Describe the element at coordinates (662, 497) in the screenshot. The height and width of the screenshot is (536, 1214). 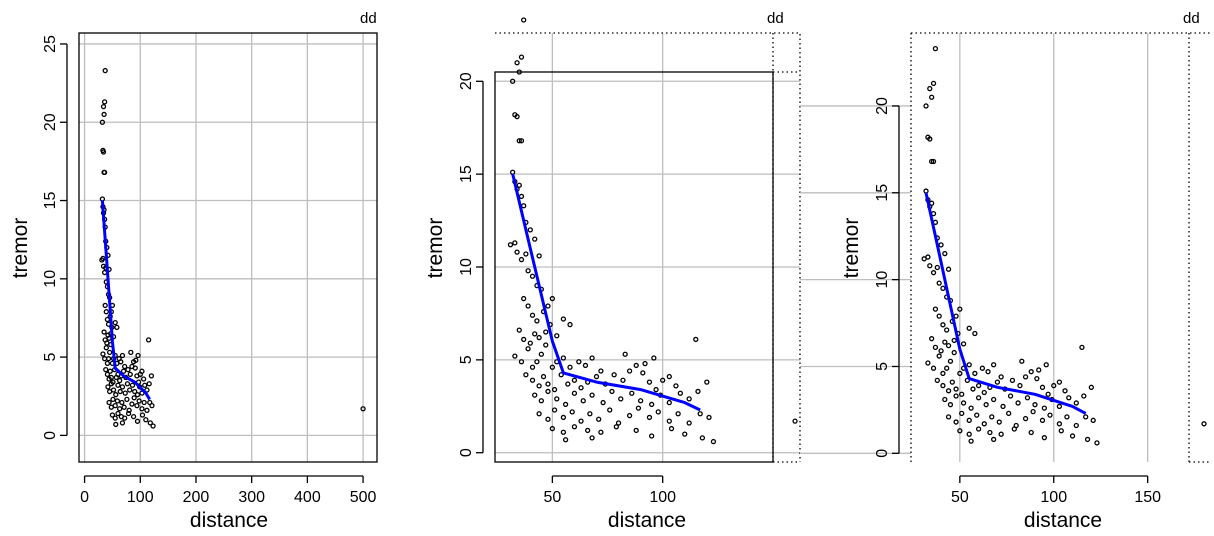
I see `panel-2-x-tick-label: 100` at that location.